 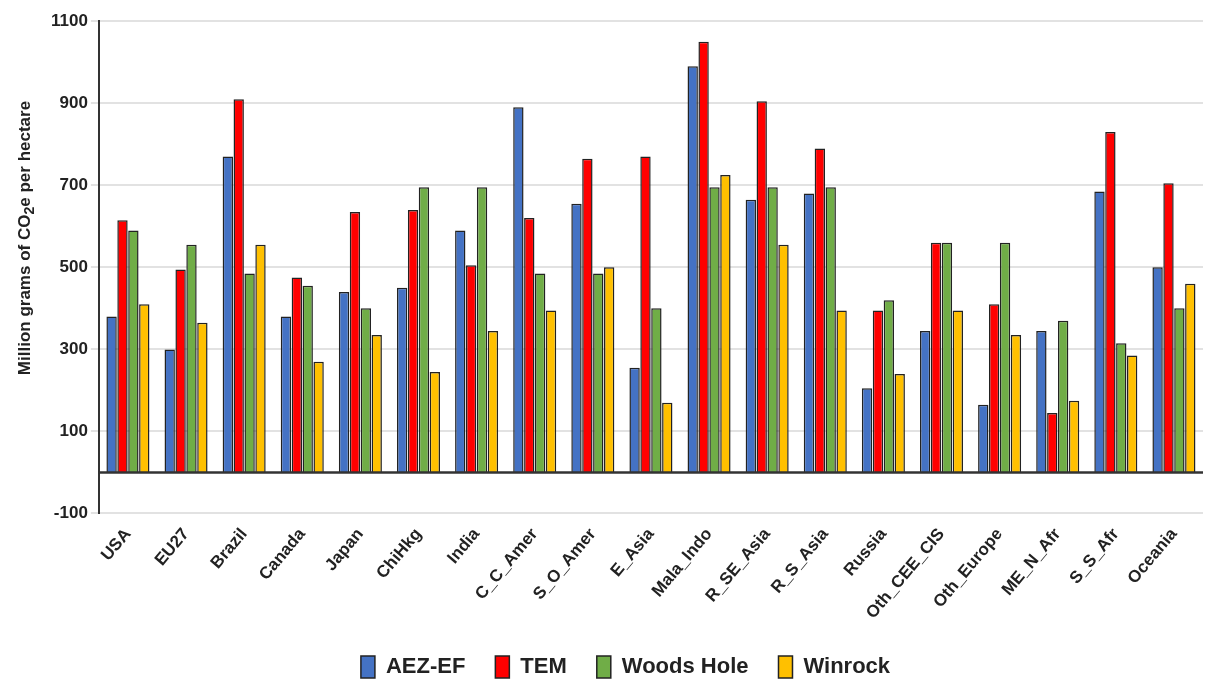 What do you see at coordinates (73, 431) in the screenshot?
I see `y-tick-label: 100` at bounding box center [73, 431].